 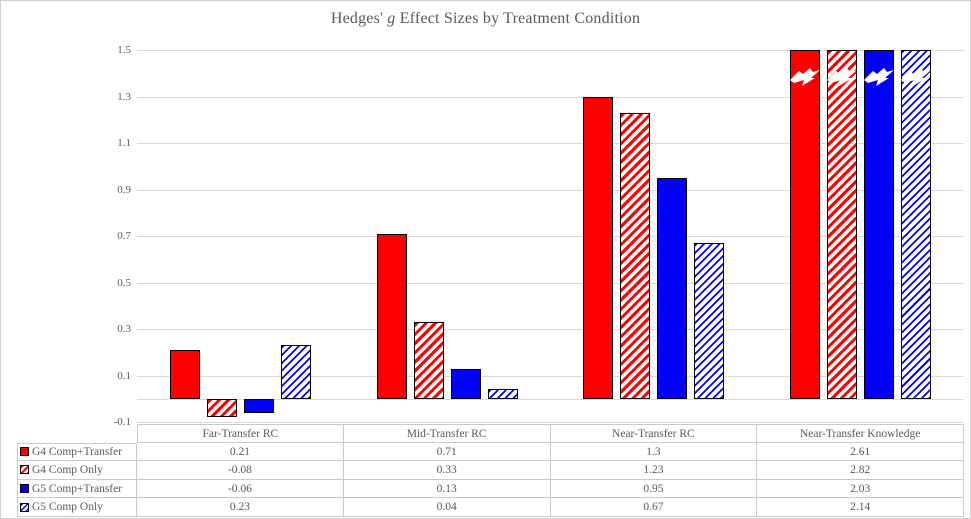 I want to click on legend-label: G4 Comp+Transfer, so click(x=77, y=451).